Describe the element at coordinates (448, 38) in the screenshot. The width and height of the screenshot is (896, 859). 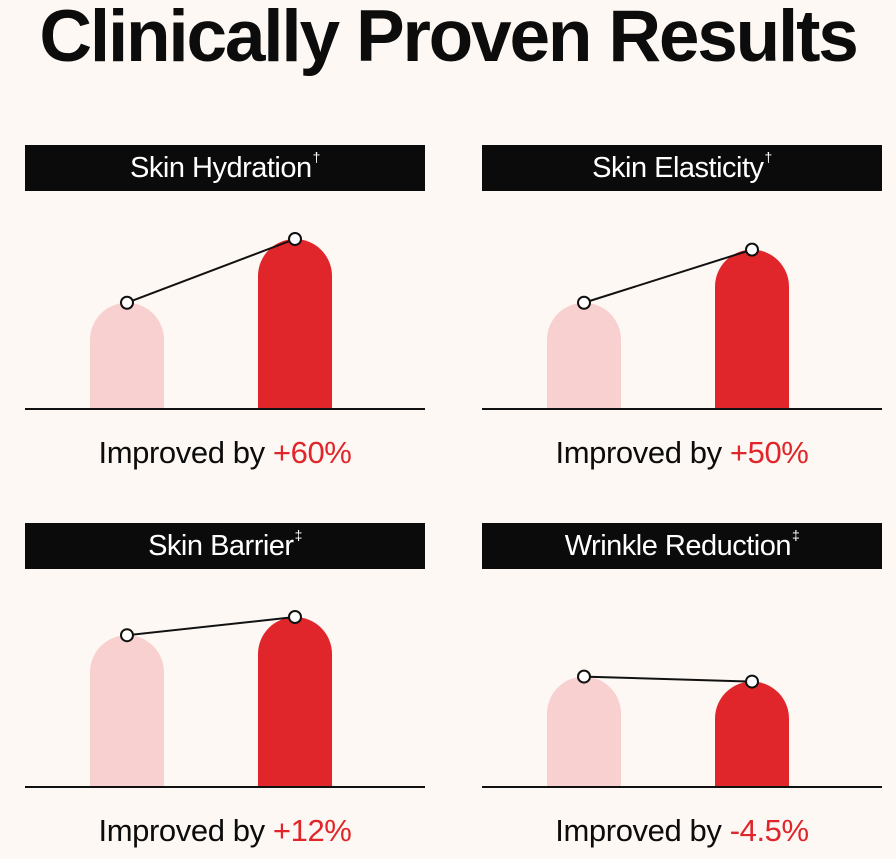
I see `page-title: Clinically Proven Results` at that location.